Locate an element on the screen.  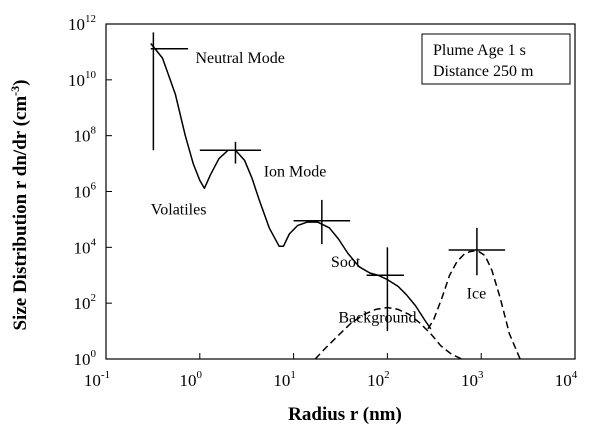
legend-box: Plume Age 1 s Distance 250 m is located at coordinates (496, 59).